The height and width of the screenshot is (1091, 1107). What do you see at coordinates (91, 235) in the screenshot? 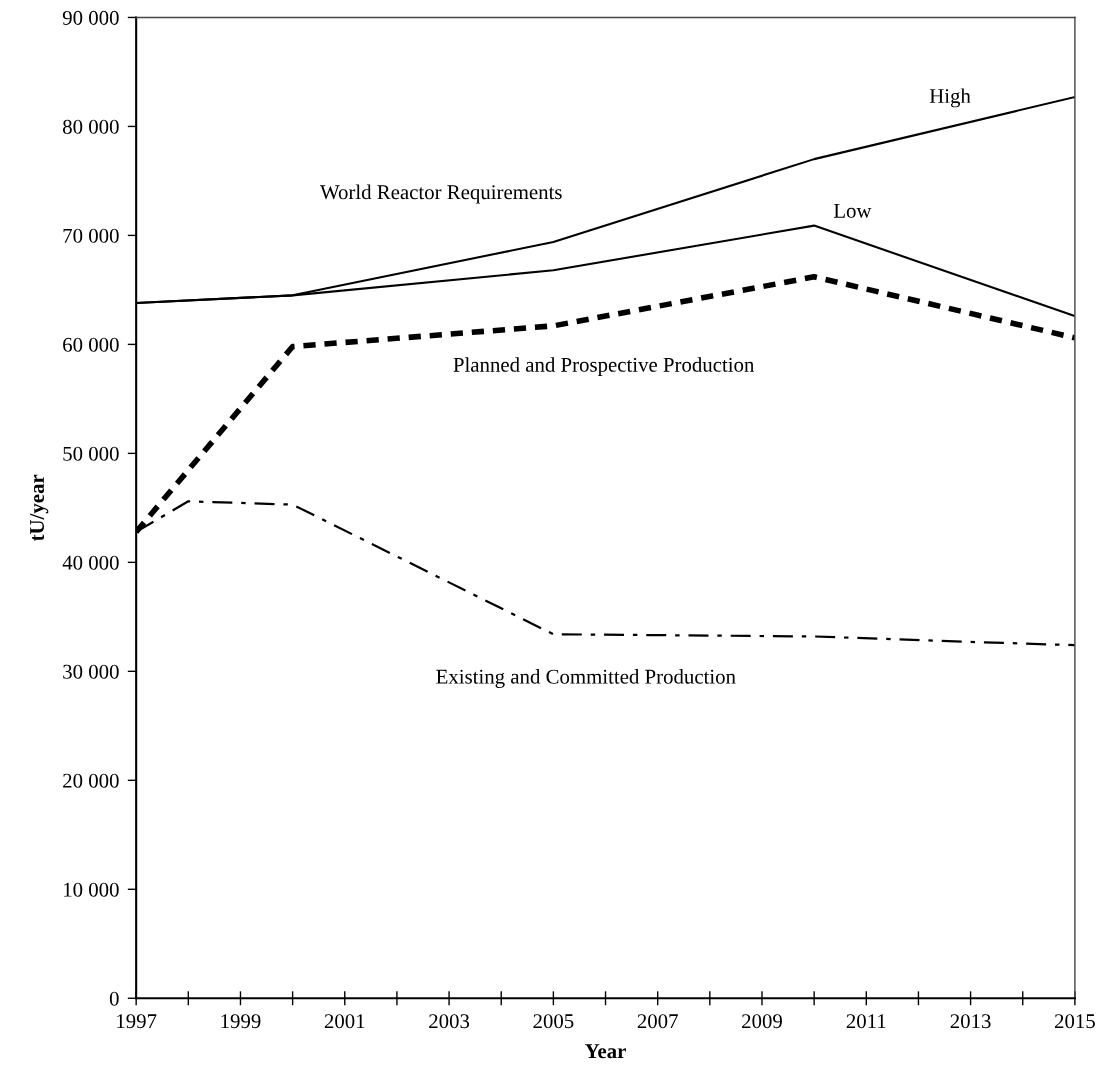
I see `y-tick-label: 70 000` at bounding box center [91, 235].